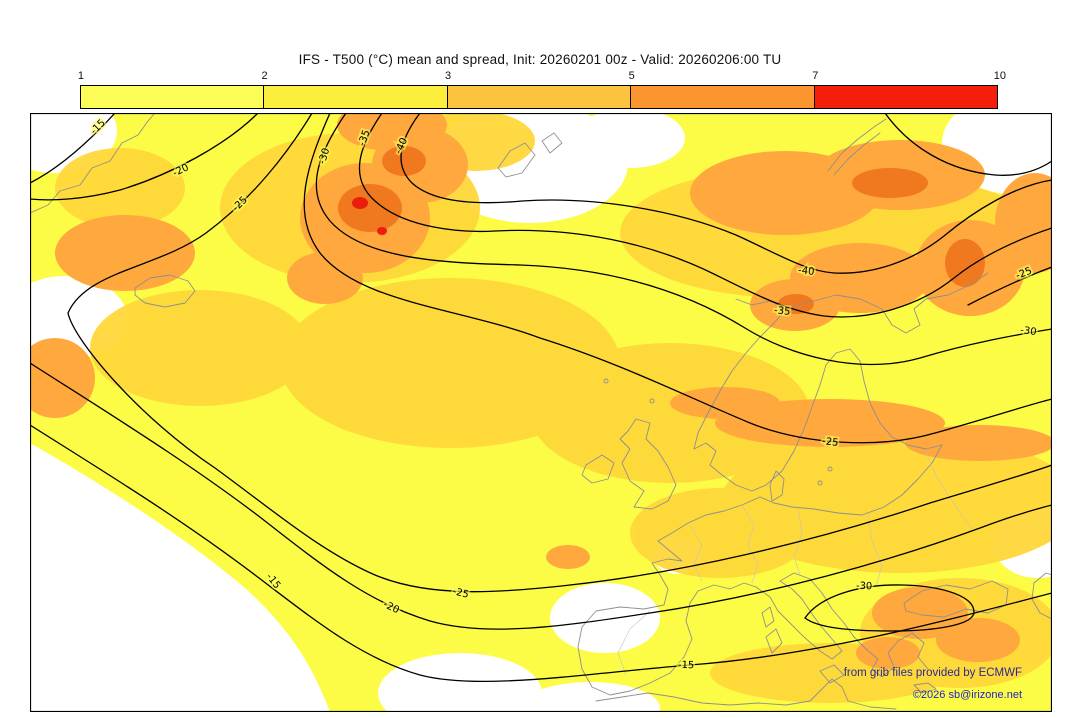 The height and width of the screenshot is (718, 1080). I want to click on colorbar-tick-label: 10, so click(999, 76).